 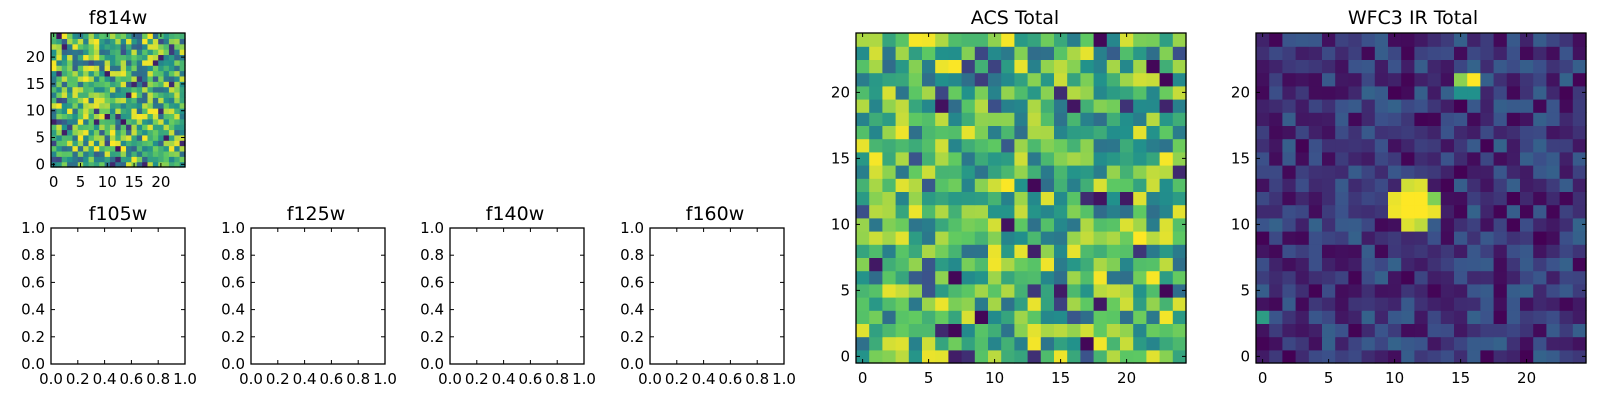 I want to click on x-tick-label: 5, so click(x=1329, y=378).